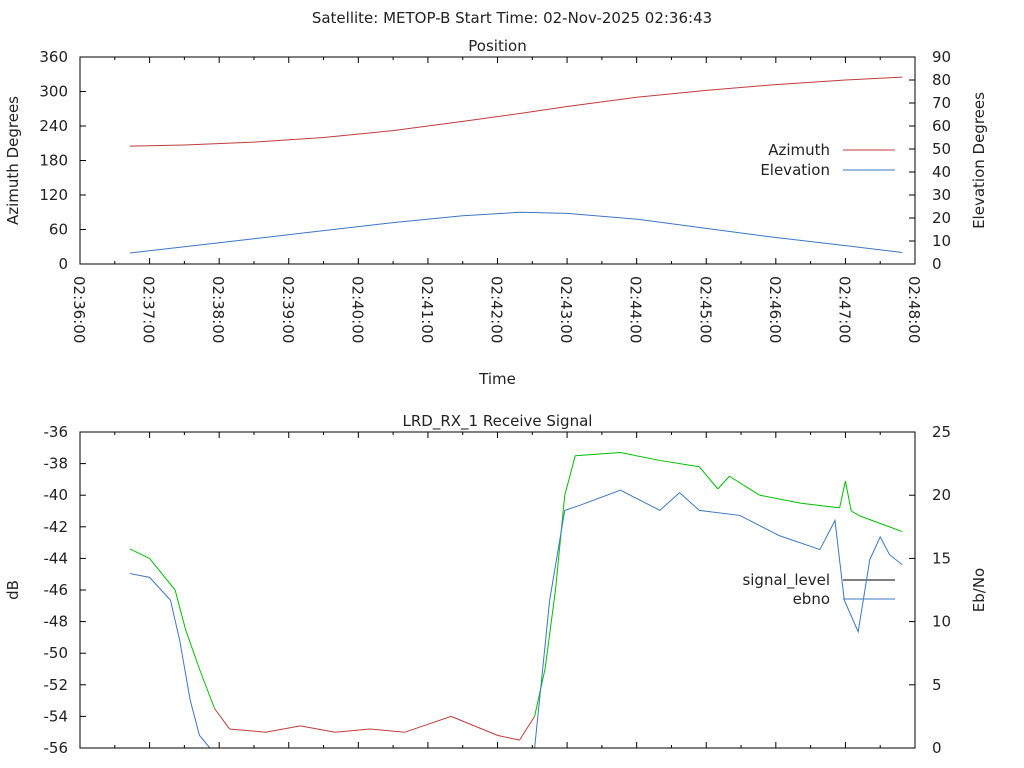 The height and width of the screenshot is (768, 1024). I want to click on x-tick-label: 02:48:00, so click(914, 309).